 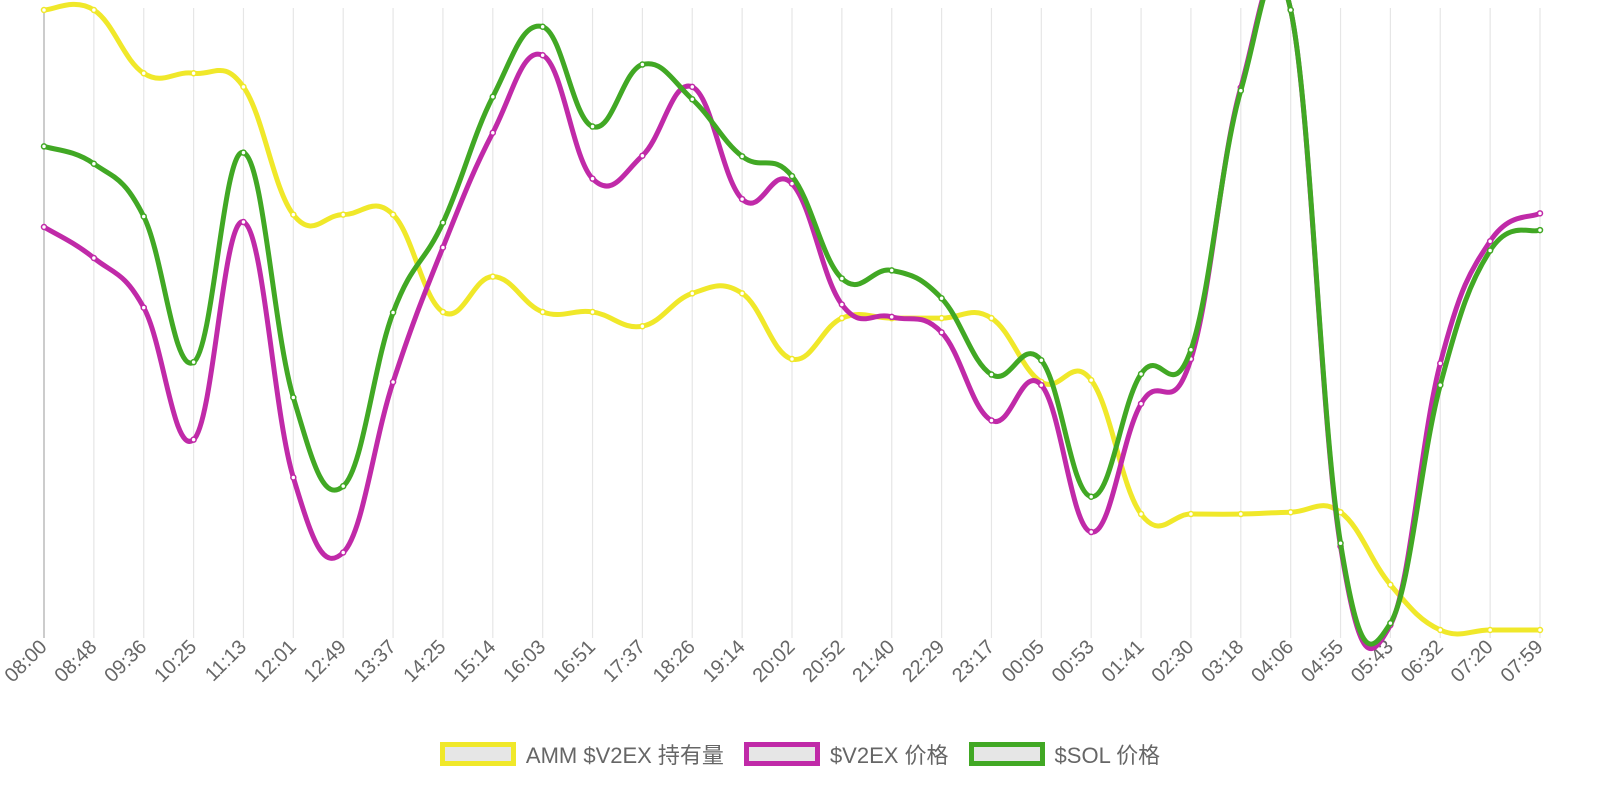 I want to click on x-tick-label: 23:17, so click(x=973, y=661).